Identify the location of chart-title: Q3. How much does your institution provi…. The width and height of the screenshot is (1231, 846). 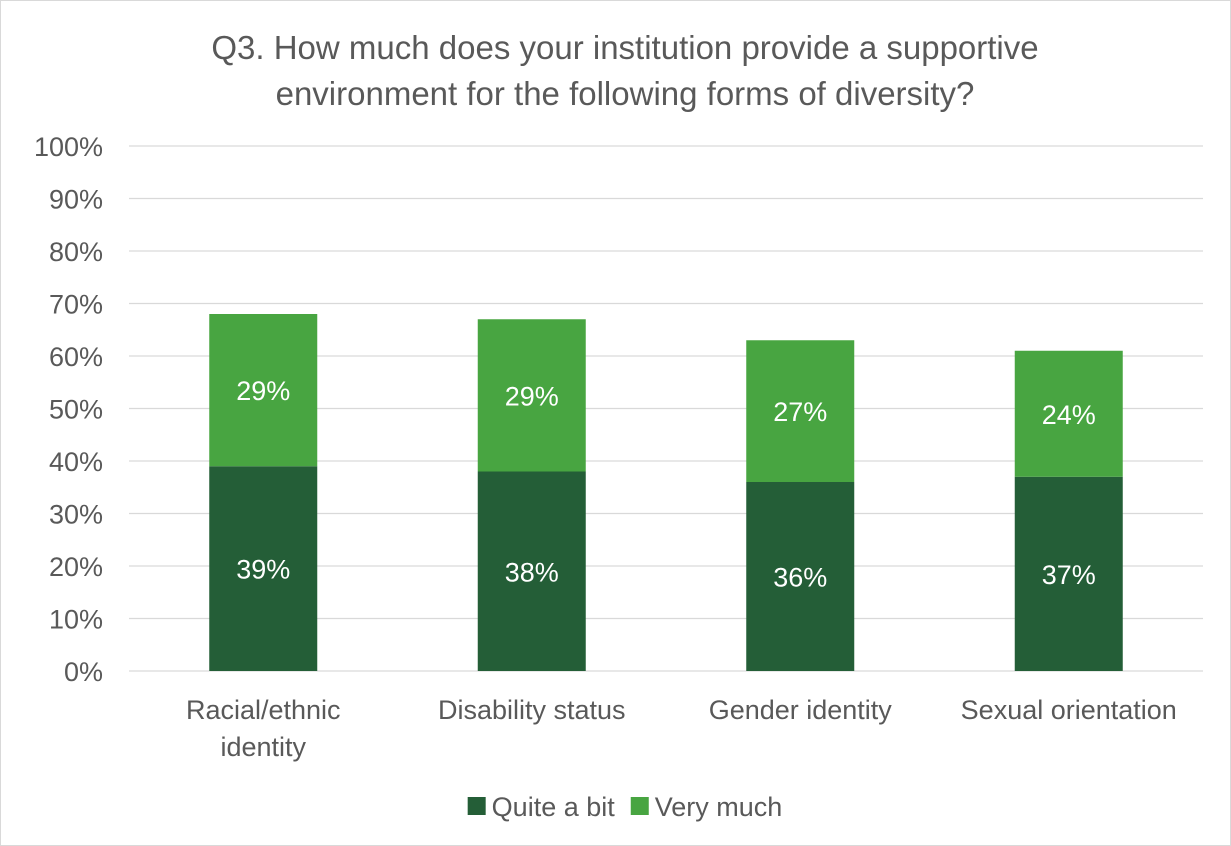
(624, 70).